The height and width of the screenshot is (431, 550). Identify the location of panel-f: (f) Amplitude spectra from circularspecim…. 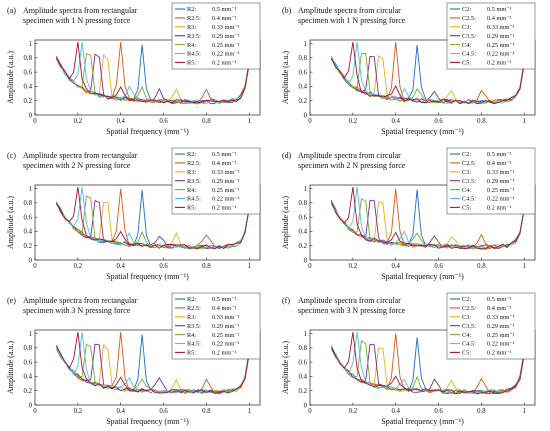
(408, 359).